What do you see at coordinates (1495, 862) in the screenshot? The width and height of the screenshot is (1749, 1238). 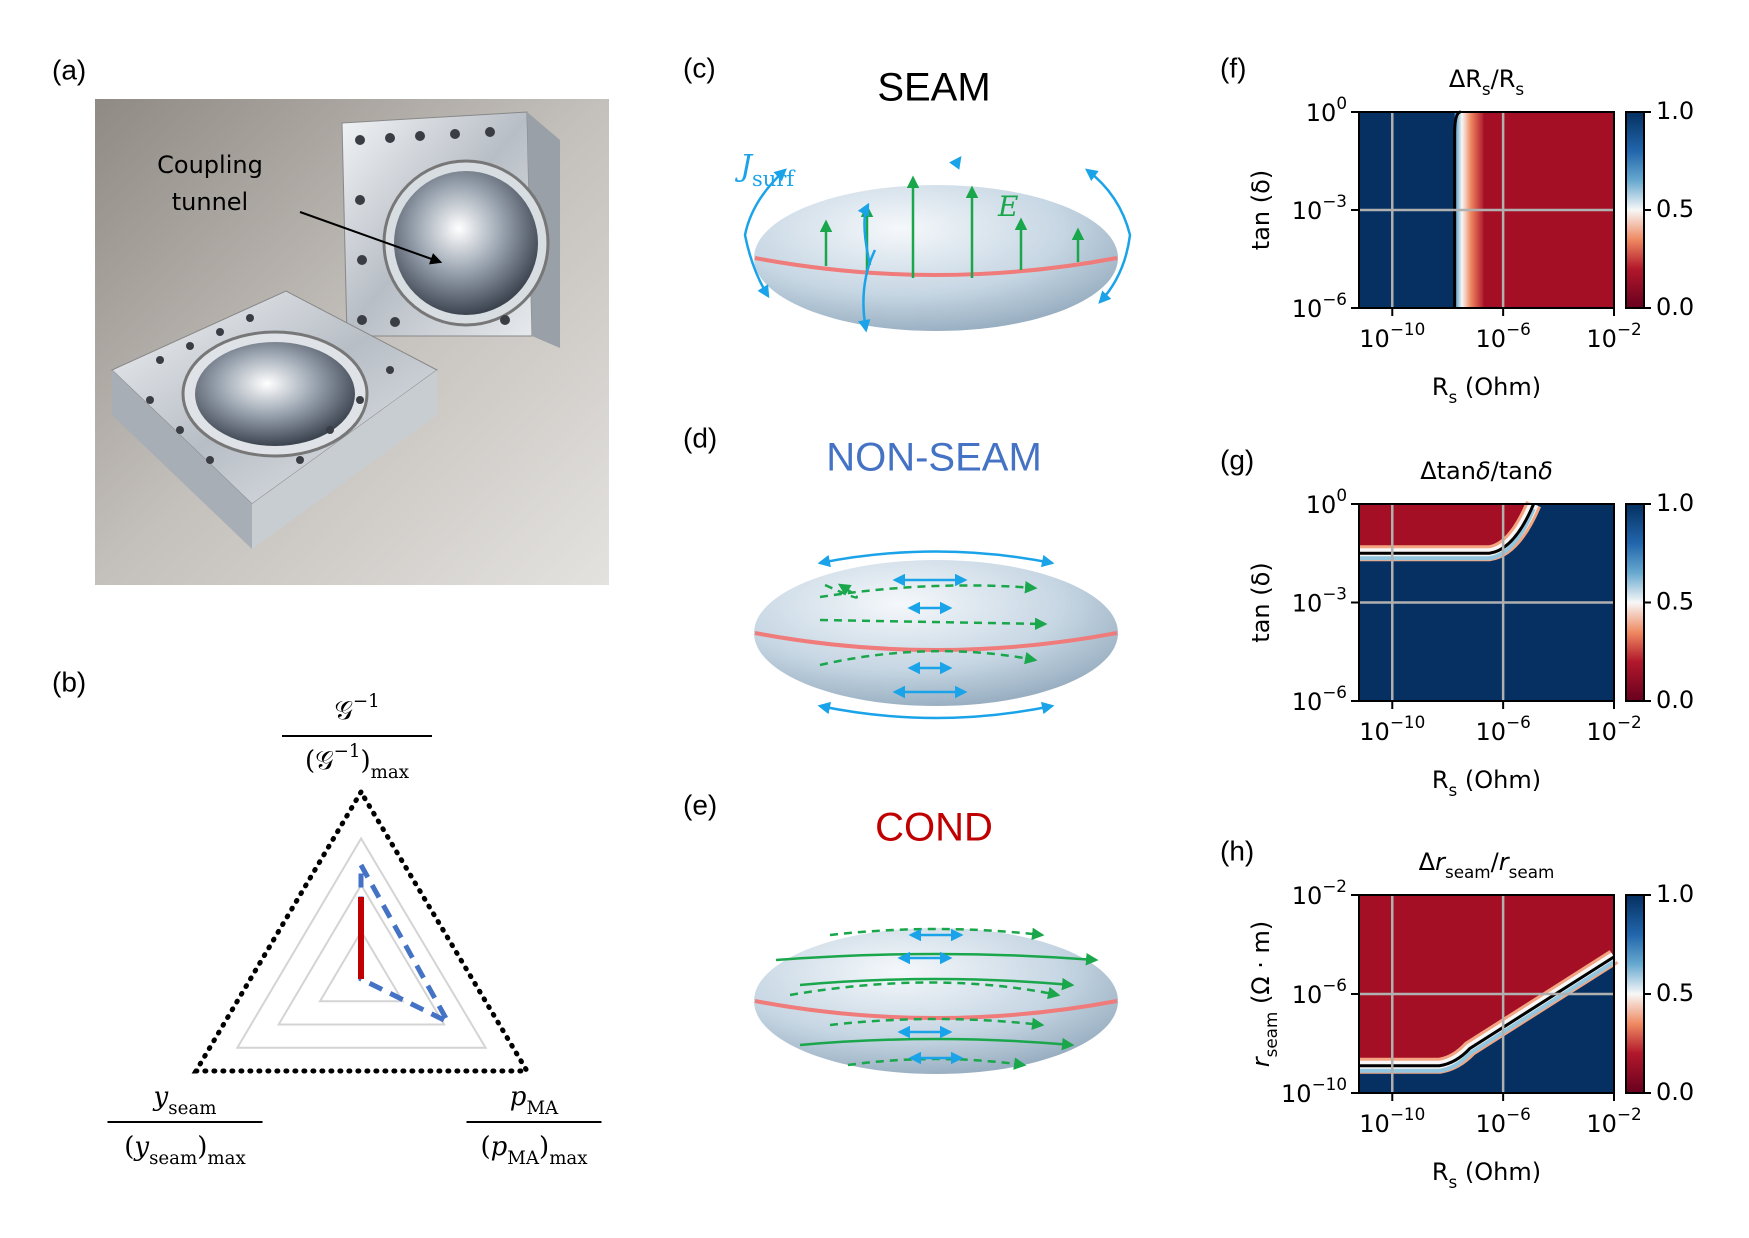 I see `text-part: /` at bounding box center [1495, 862].